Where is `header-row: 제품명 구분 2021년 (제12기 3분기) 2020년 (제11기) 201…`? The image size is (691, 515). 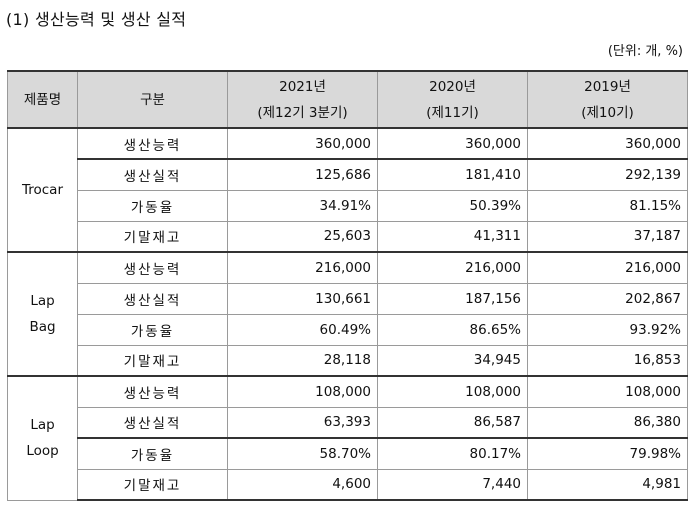
header-row: 제품명 구분 2021년 (제12기 3분기) 2020년 (제11기) 201… is located at coordinates (347, 99).